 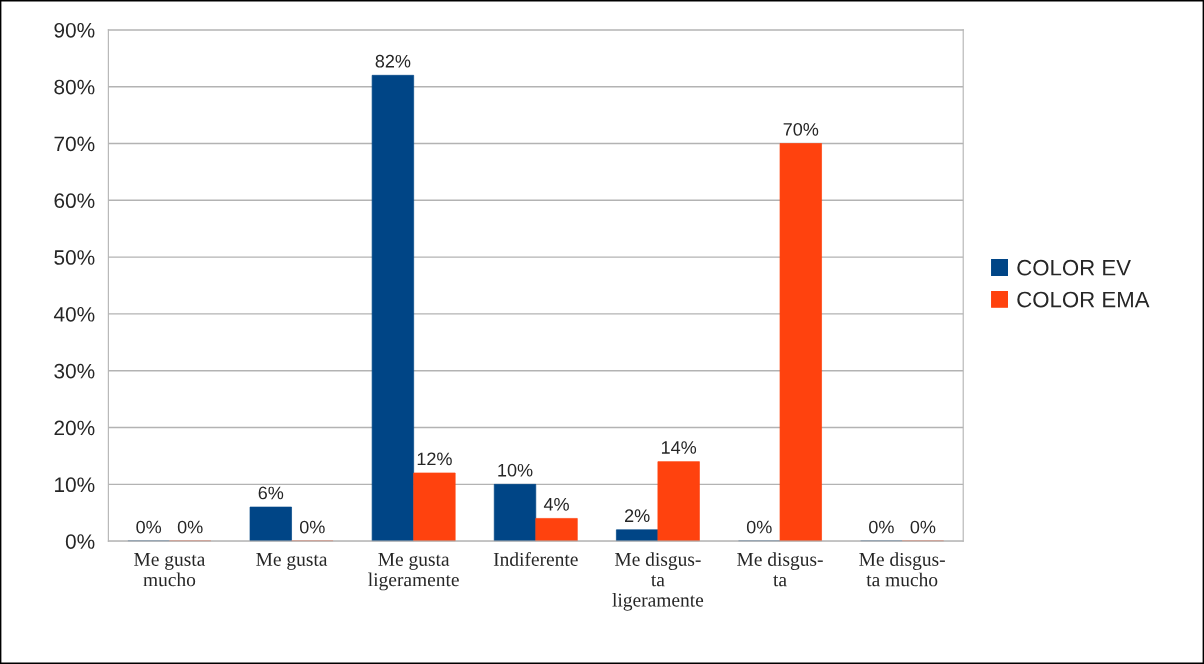 I want to click on y-tick-label: 90%, so click(x=74, y=30).